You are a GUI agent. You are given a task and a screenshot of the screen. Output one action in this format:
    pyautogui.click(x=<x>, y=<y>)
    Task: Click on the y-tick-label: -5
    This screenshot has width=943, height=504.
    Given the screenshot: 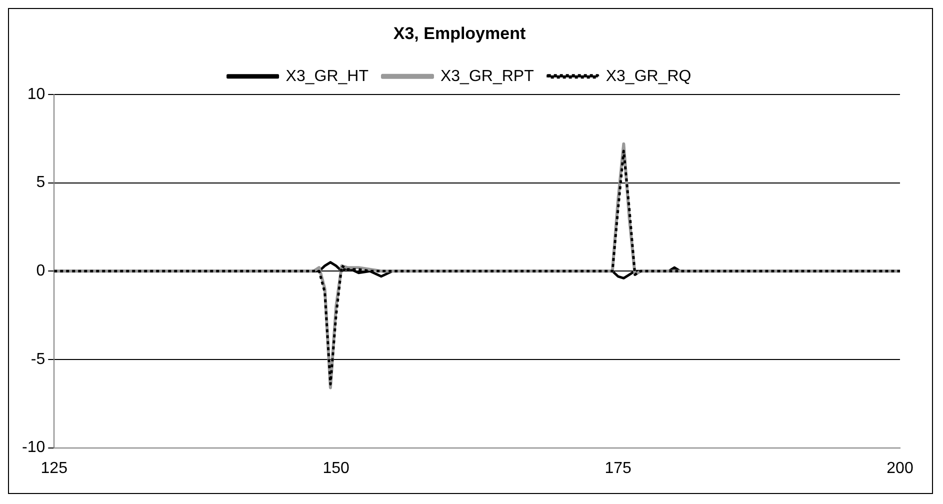 What is the action you would take?
    pyautogui.click(x=38, y=359)
    